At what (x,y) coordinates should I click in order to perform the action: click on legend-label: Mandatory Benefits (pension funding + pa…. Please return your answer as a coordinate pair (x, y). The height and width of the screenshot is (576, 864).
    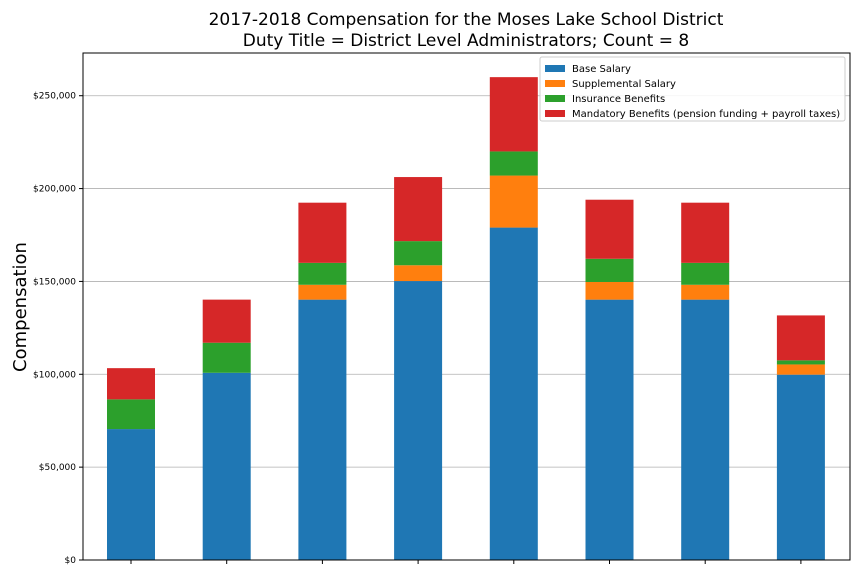
    Looking at the image, I should click on (706, 114).